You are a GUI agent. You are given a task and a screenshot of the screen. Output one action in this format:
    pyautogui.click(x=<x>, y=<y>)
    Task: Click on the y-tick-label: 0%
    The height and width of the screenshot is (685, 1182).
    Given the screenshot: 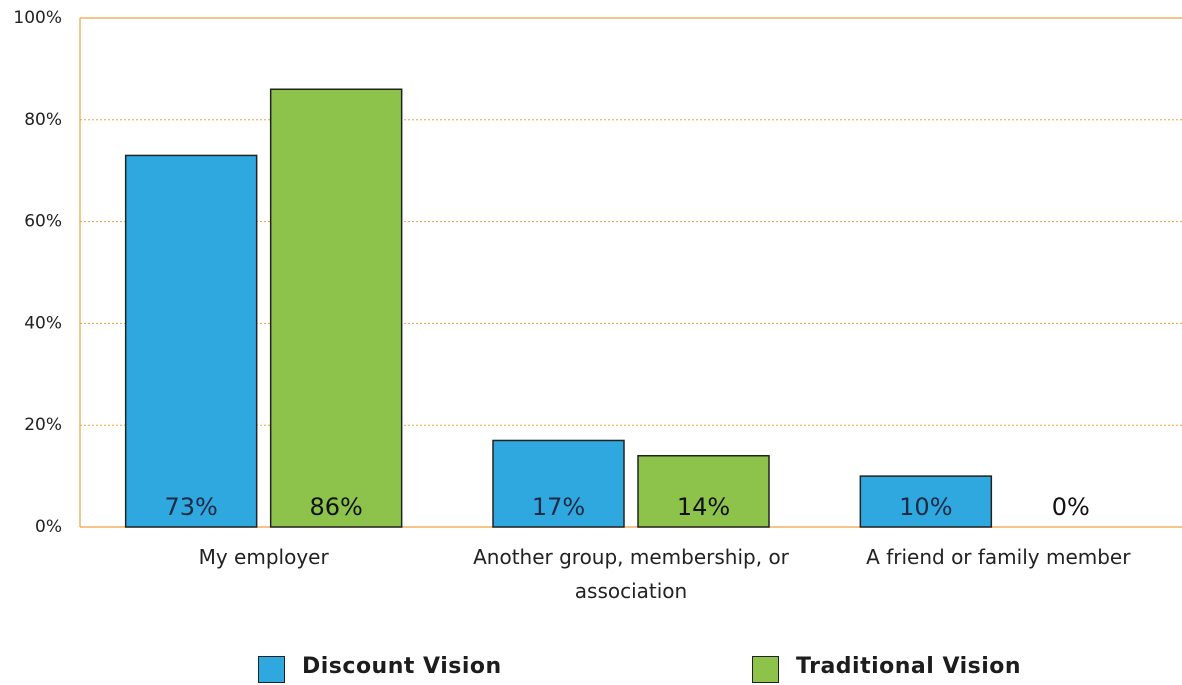 What is the action you would take?
    pyautogui.click(x=48, y=527)
    